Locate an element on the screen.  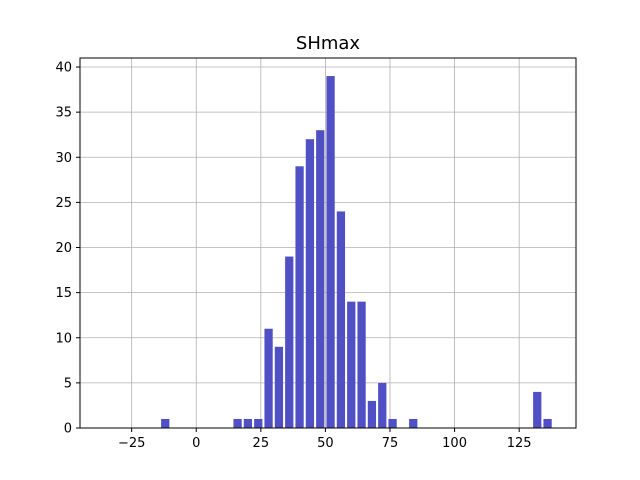
x-tick-label-4: 75 is located at coordinates (390, 443).